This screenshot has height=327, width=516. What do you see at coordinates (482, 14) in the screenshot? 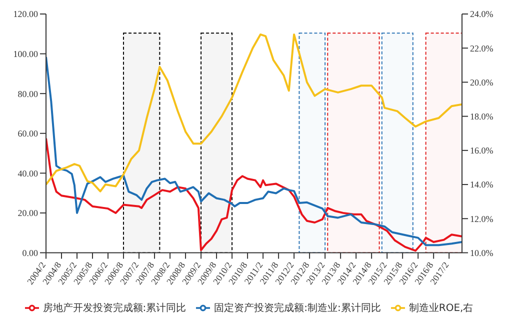
I see `y2-tick-label: 24.0%` at bounding box center [482, 14].